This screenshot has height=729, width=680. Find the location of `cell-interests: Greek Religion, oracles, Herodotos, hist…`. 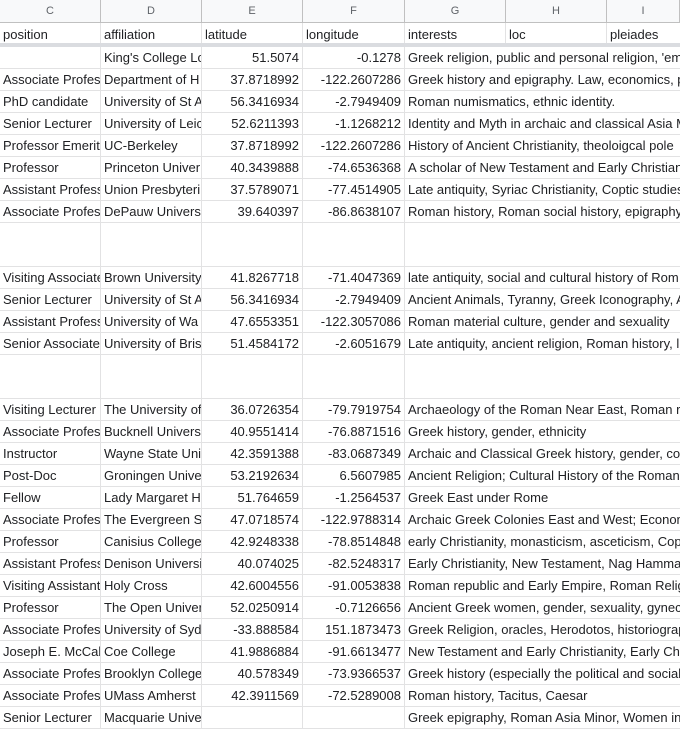

cell-interests: Greek Religion, oracles, Herodotos, hist… is located at coordinates (544, 629).